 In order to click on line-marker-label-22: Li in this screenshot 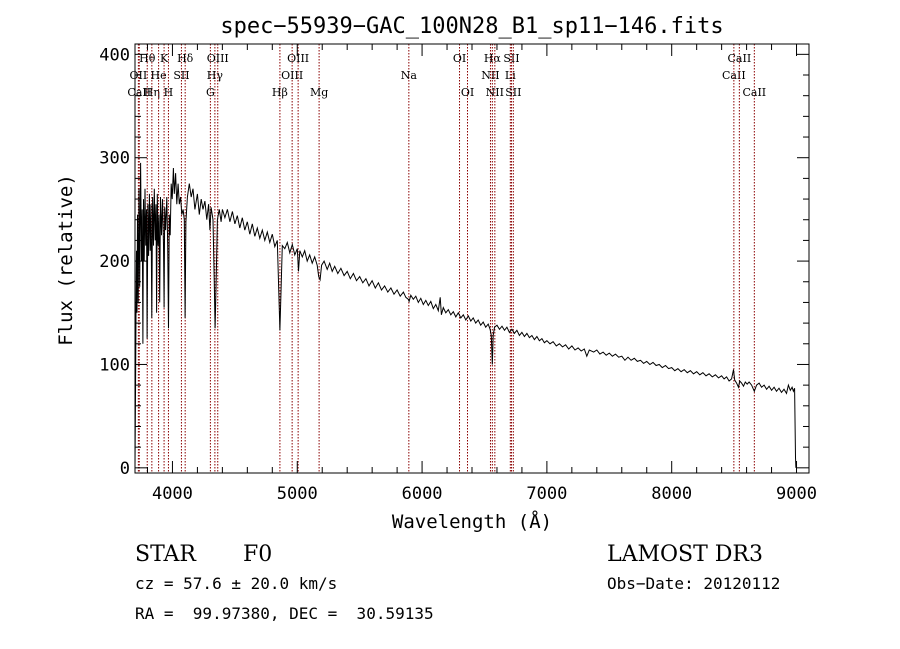, I will do `click(510, 75)`.